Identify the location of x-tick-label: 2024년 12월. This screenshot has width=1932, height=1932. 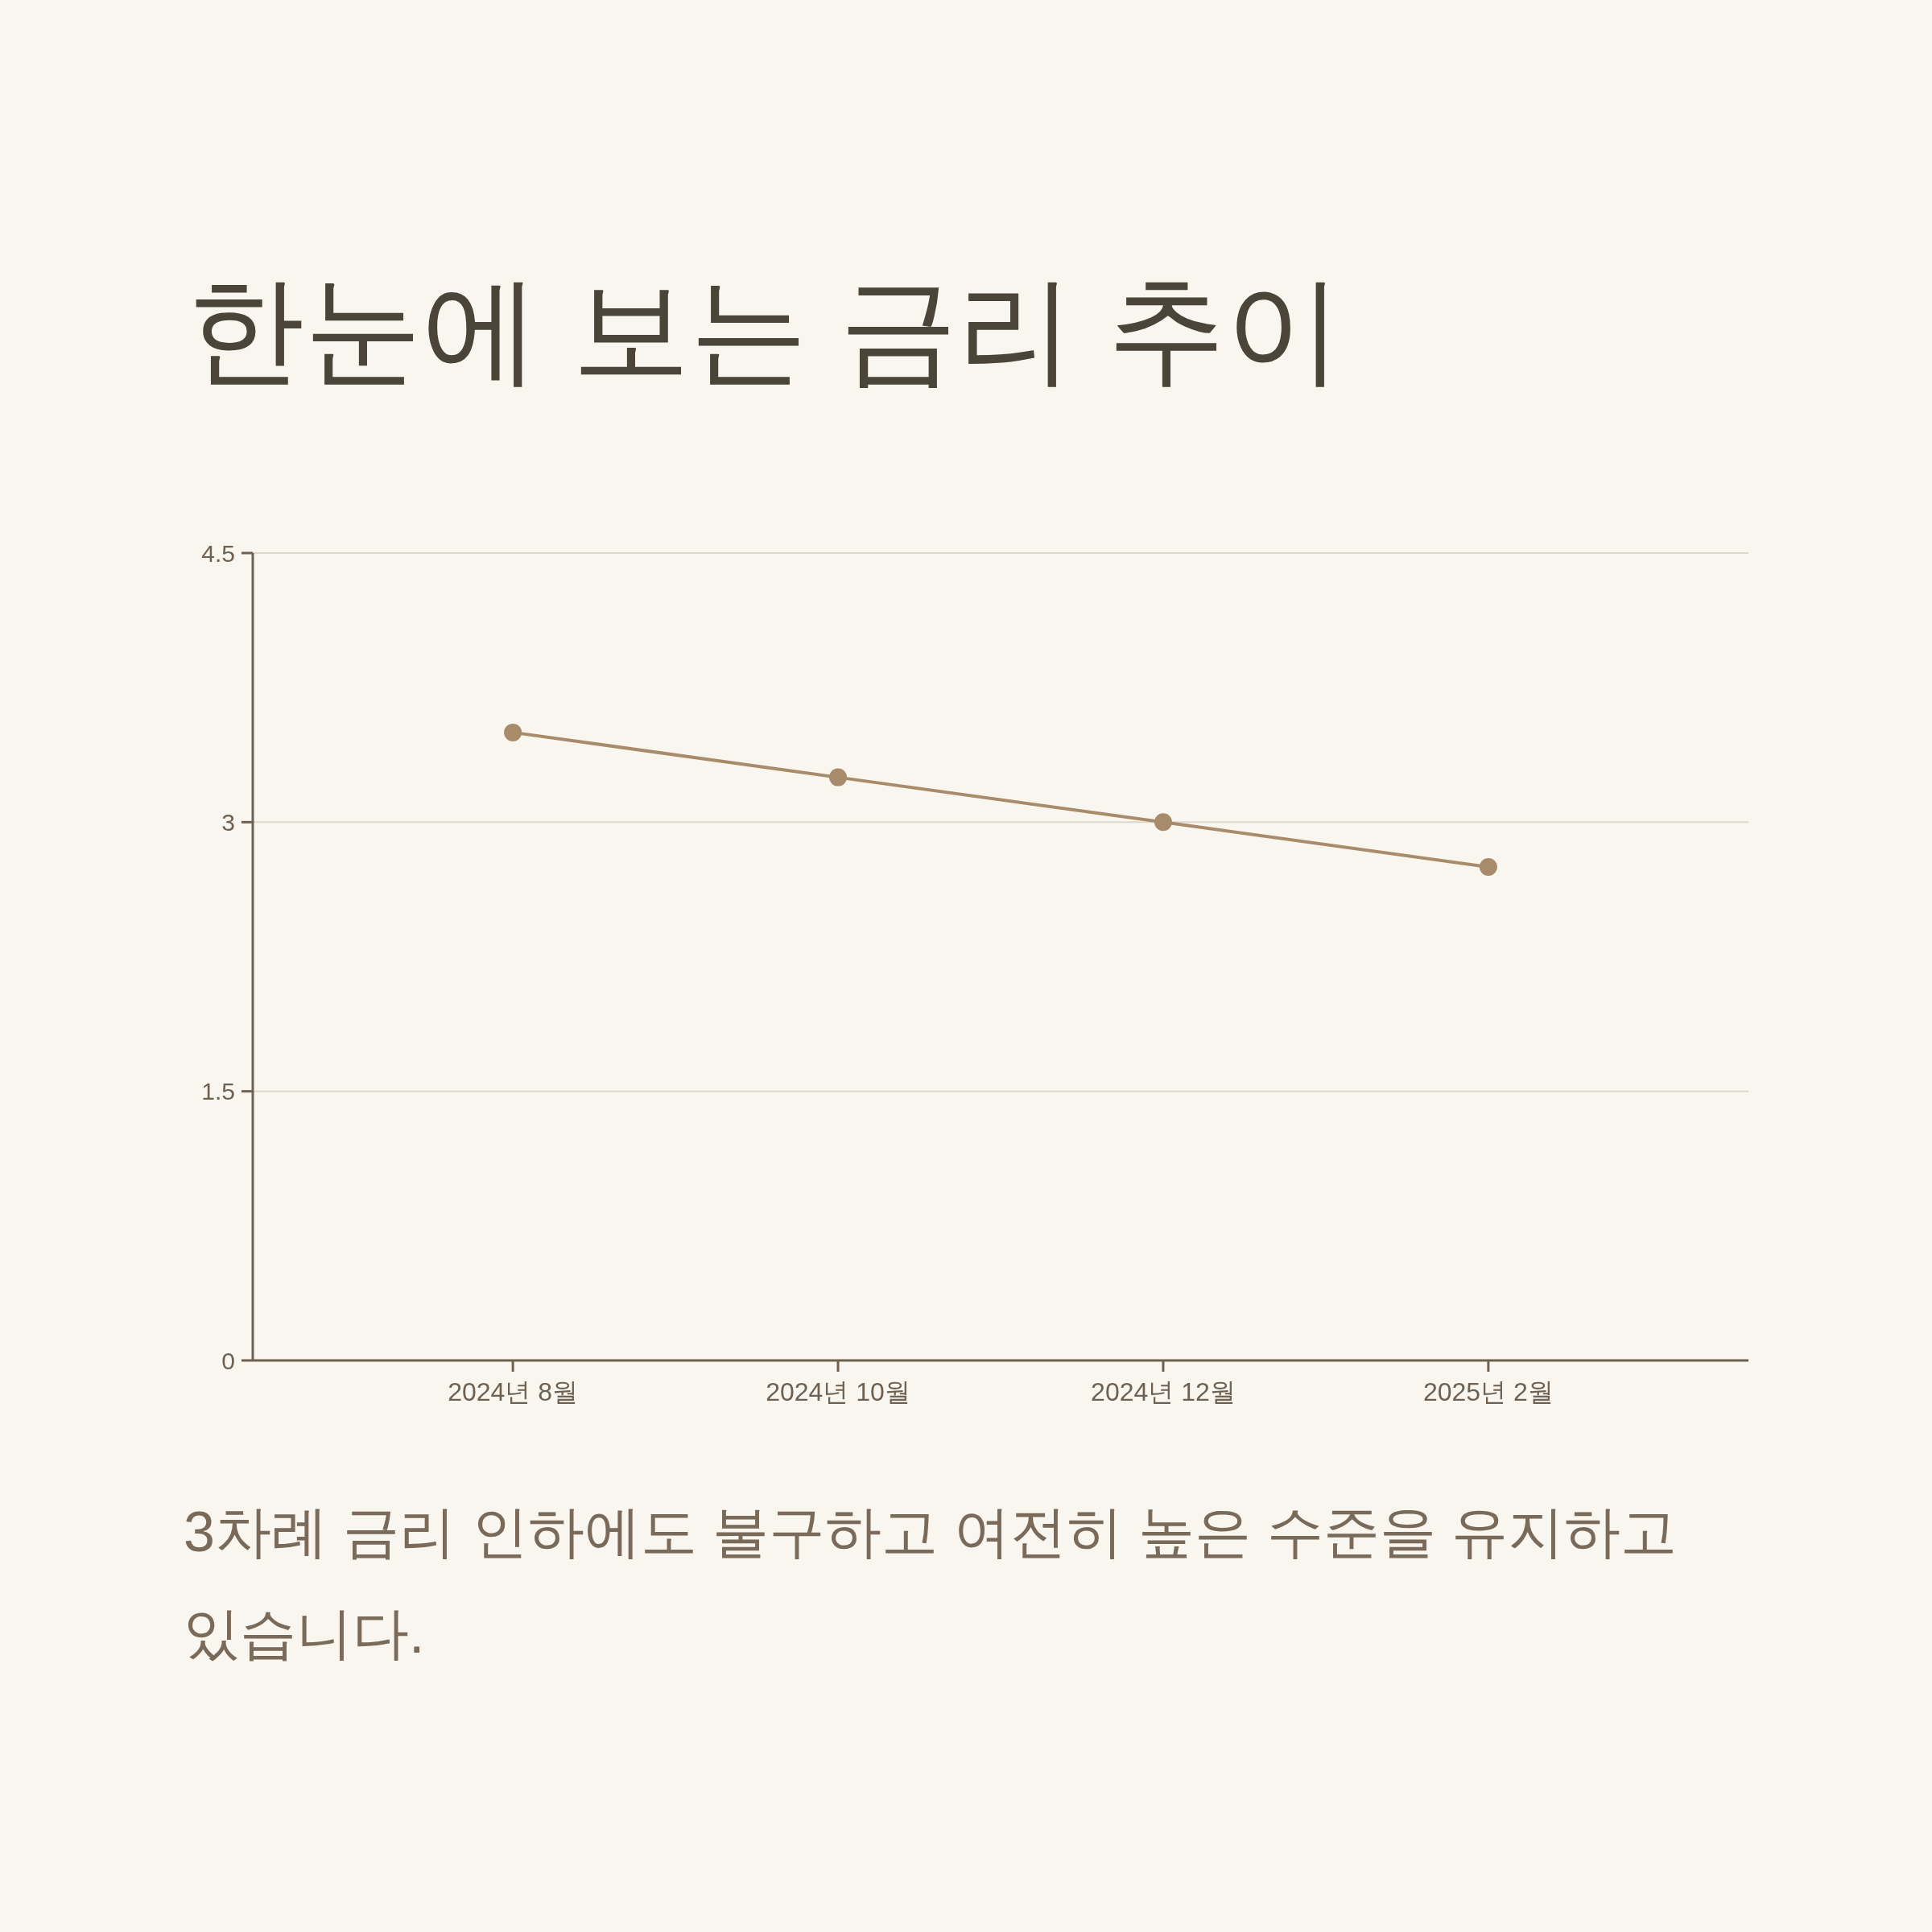
(1163, 1391).